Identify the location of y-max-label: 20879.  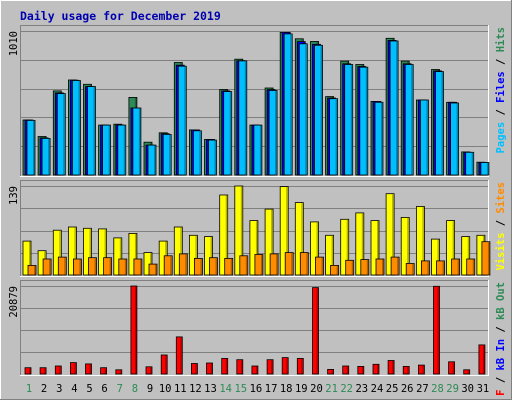
(14, 302).